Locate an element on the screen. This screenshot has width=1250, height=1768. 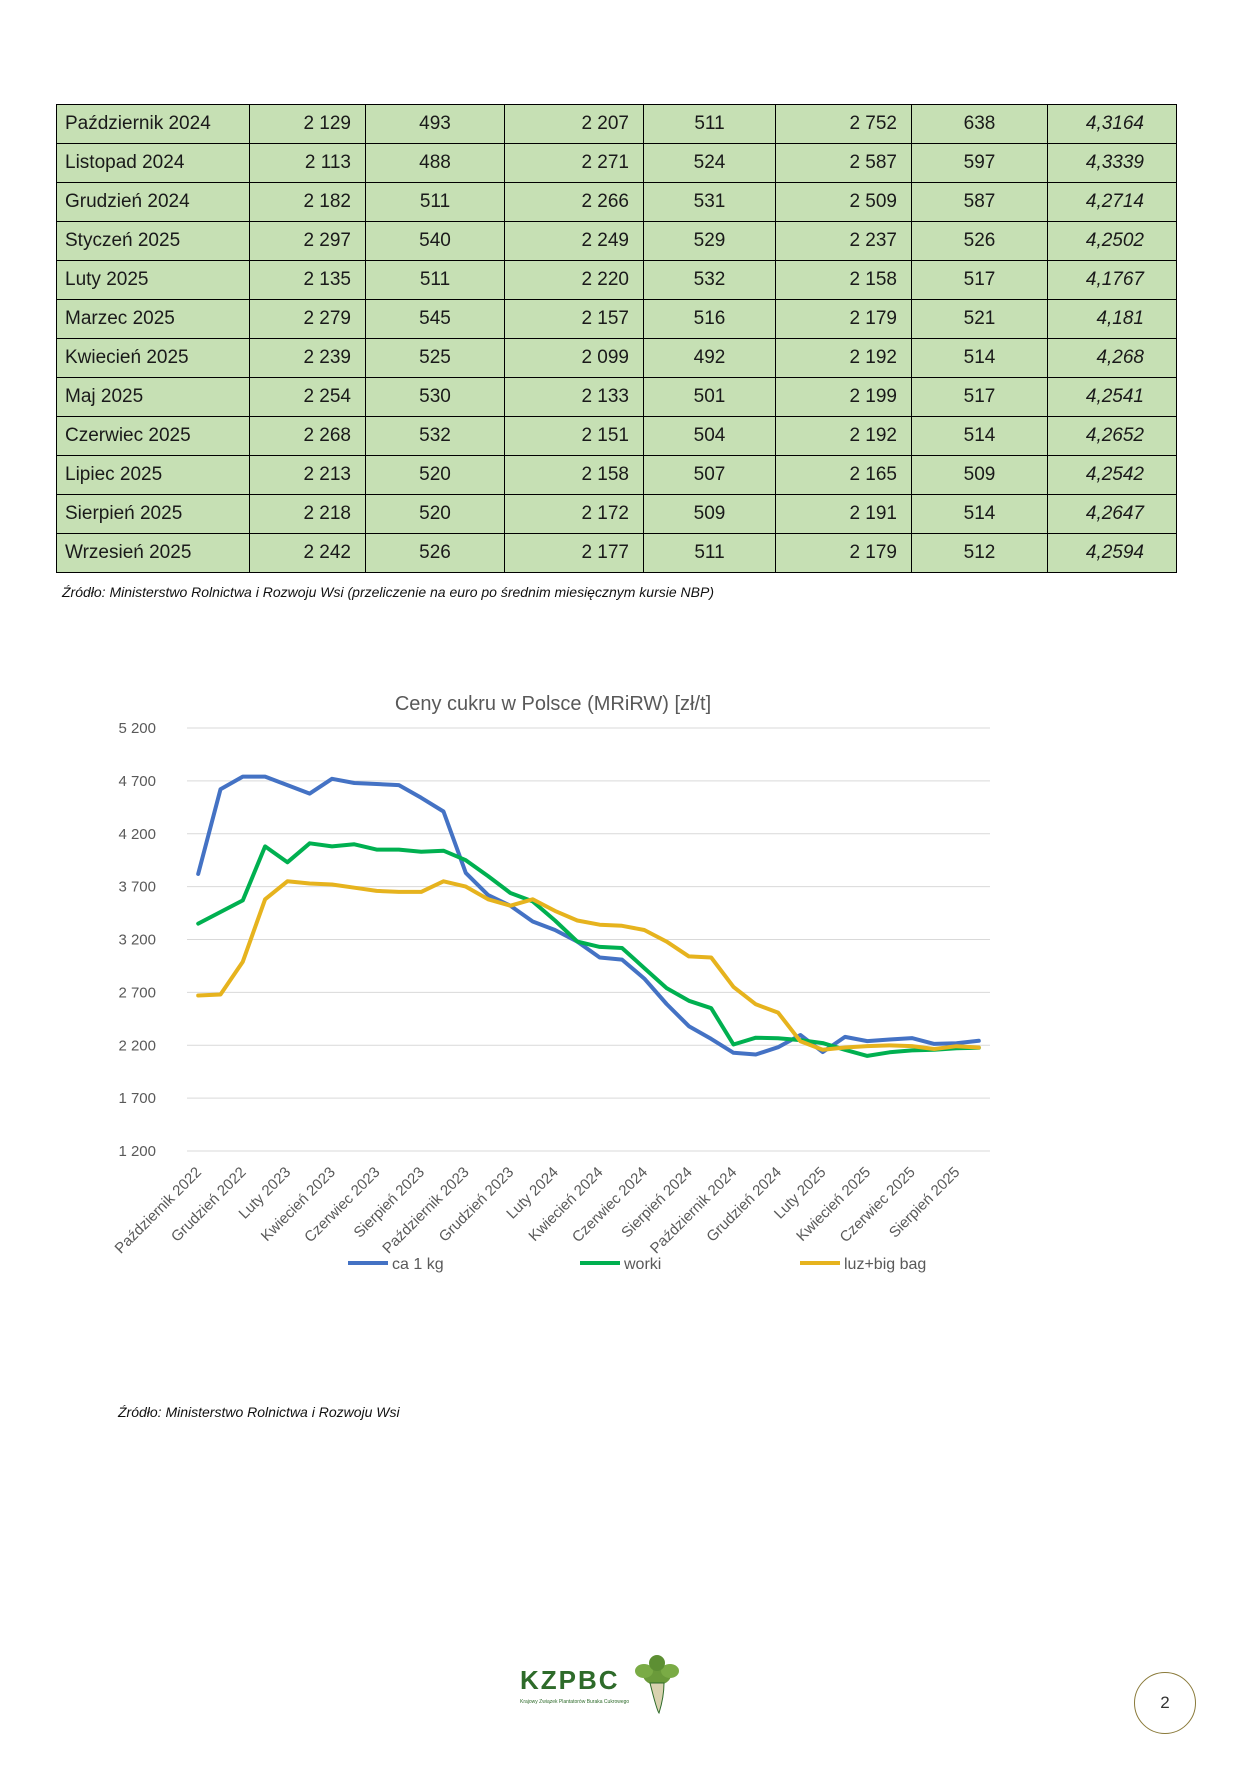
exchange-rate-cell: 4,2542 is located at coordinates (1112, 475).